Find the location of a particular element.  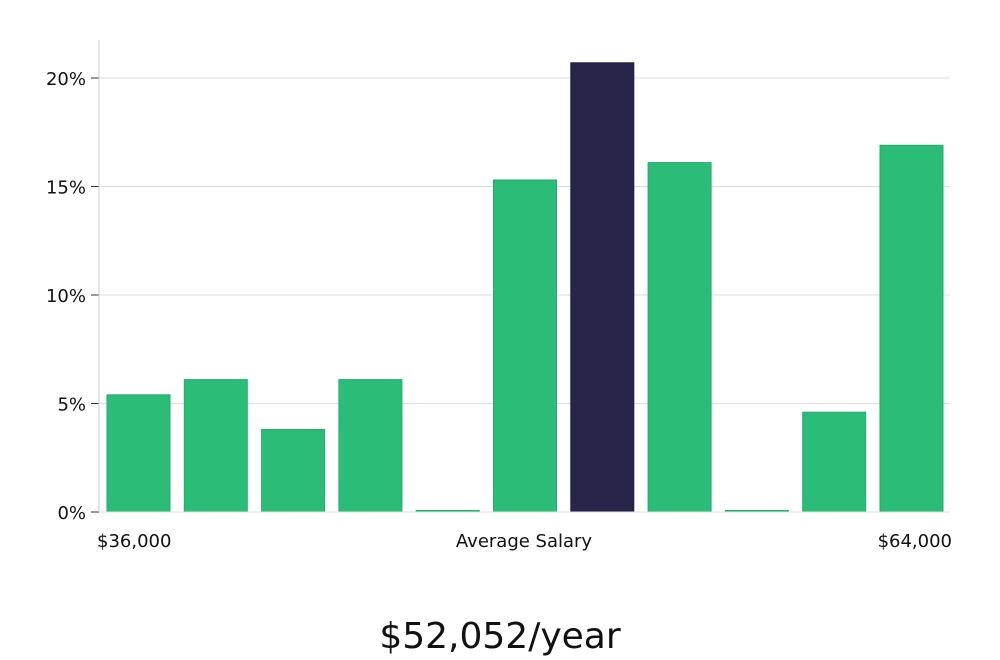

x-max-label: $64,000 is located at coordinates (915, 541).